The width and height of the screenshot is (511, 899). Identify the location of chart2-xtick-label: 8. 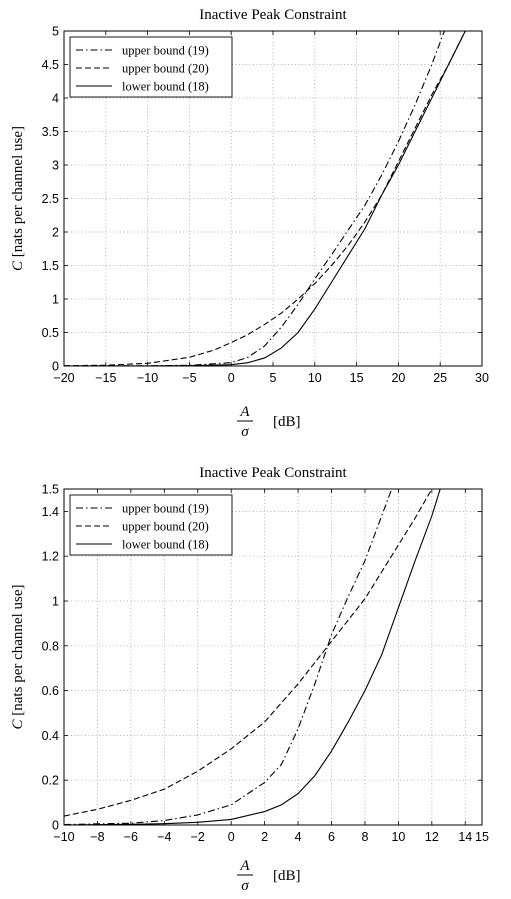
(364, 837).